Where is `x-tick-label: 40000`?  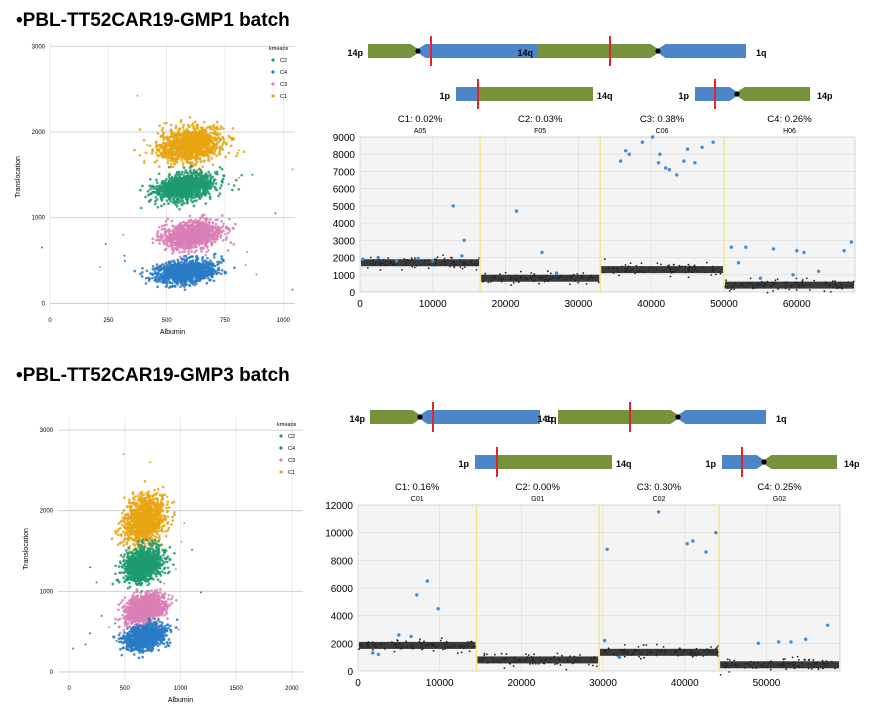 x-tick-label: 40000 is located at coordinates (651, 304).